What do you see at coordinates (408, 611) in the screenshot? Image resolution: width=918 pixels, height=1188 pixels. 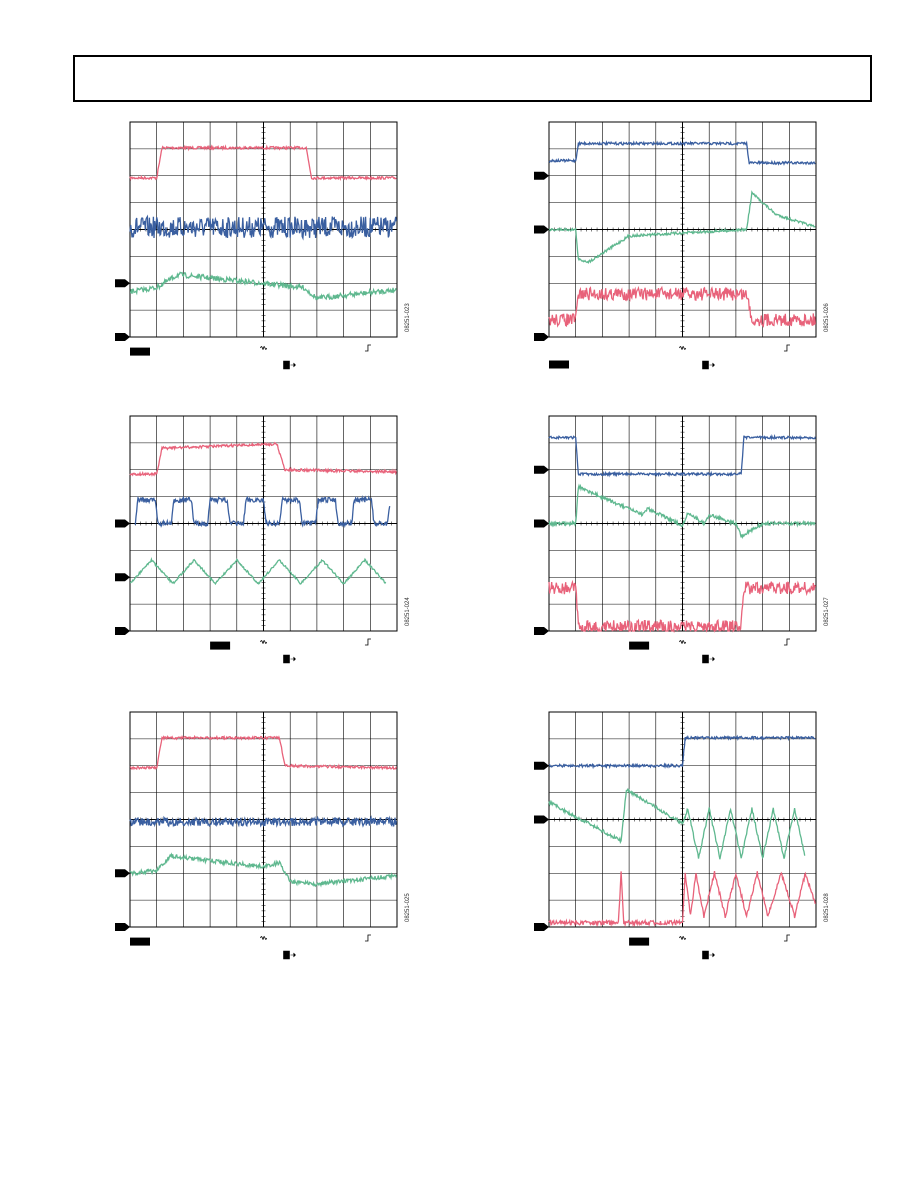 I see `figure-id: 08251-024` at bounding box center [408, 611].